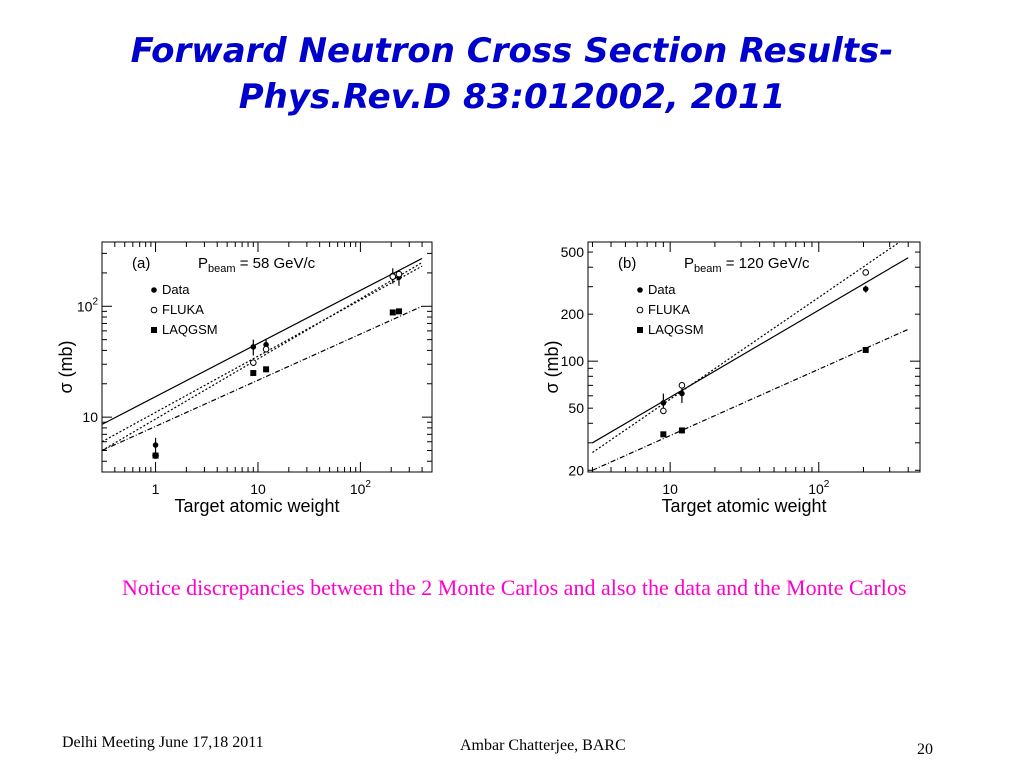  I want to click on y-tick-label: 50, so click(576, 408).